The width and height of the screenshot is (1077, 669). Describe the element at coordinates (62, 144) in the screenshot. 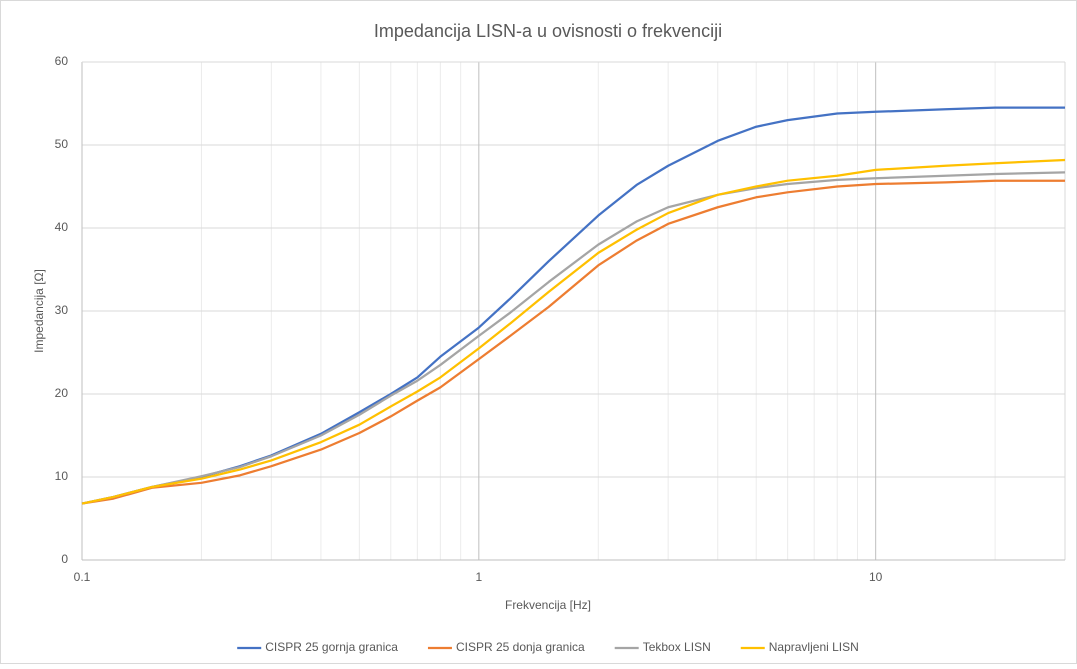

I see `y-tick-label: 50` at that location.